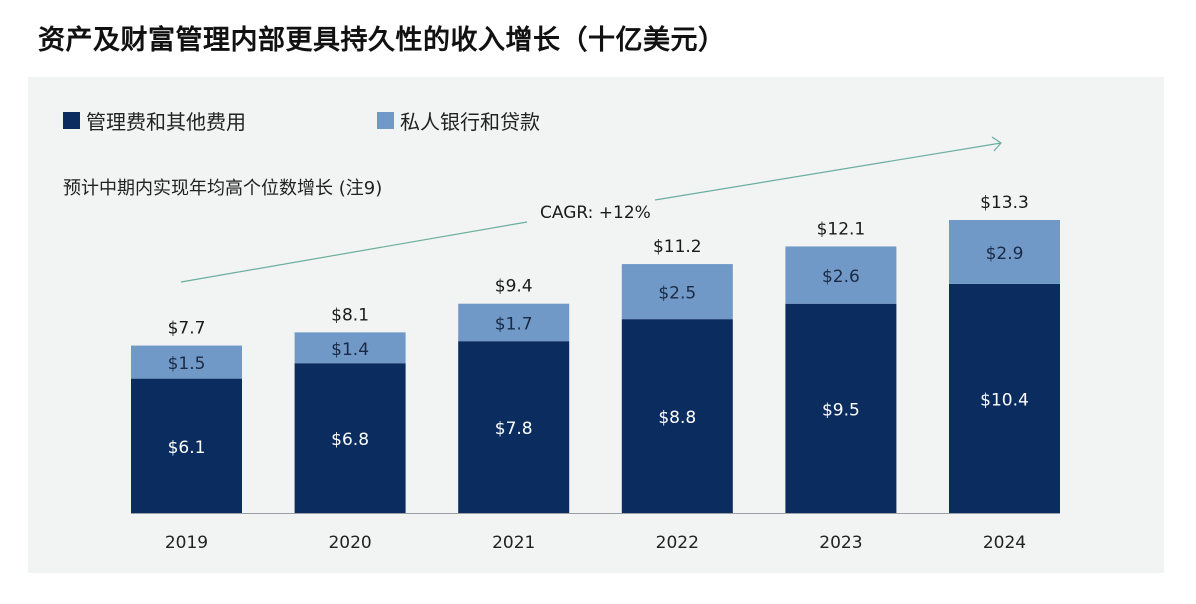 The width and height of the screenshot is (1196, 604). I want to click on bar-fees-2019, so click(186, 445).